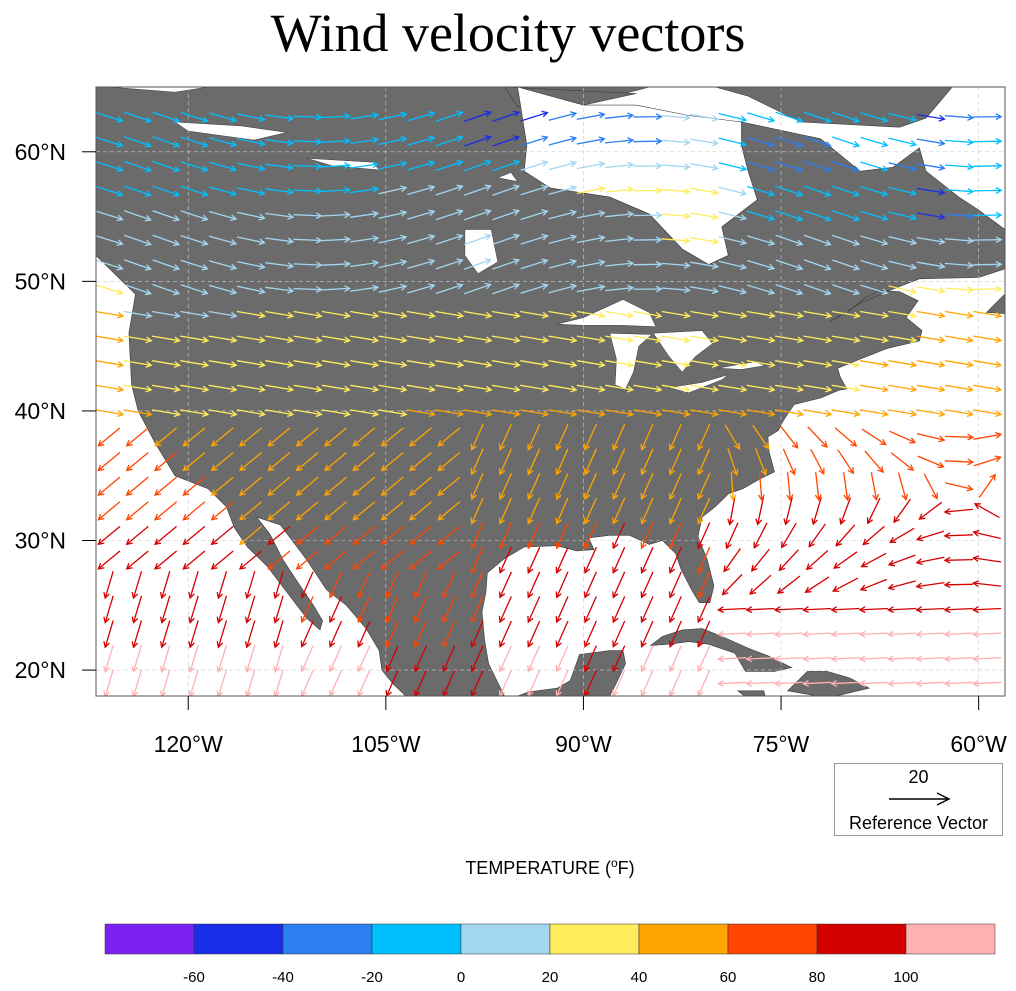 The image size is (1016, 991). I want to click on reference-vector-label: Reference Vector, so click(918, 823).